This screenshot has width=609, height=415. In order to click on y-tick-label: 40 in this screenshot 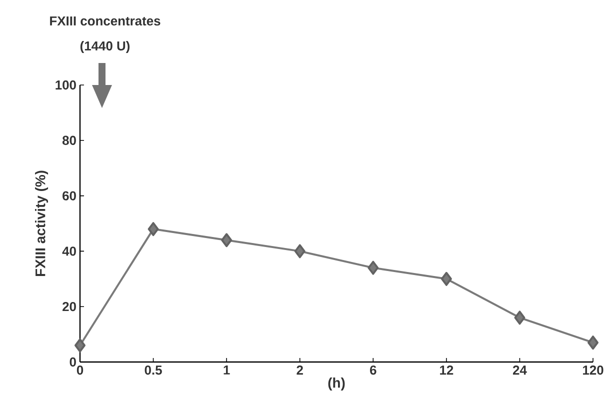, I will do `click(69, 251)`.